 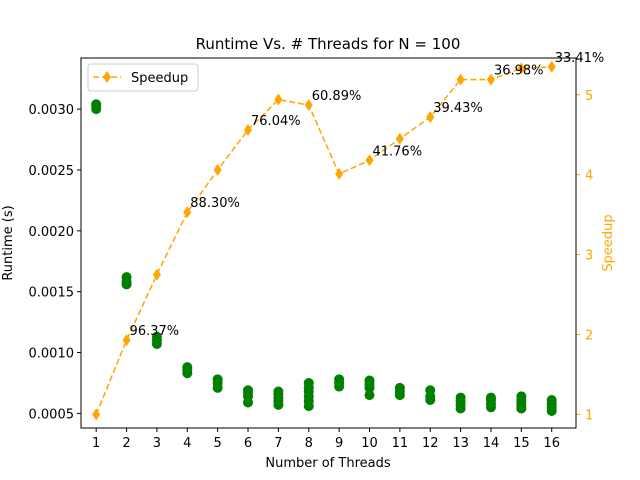 I want to click on efficiency-annotation: 76.04%, so click(x=276, y=121).